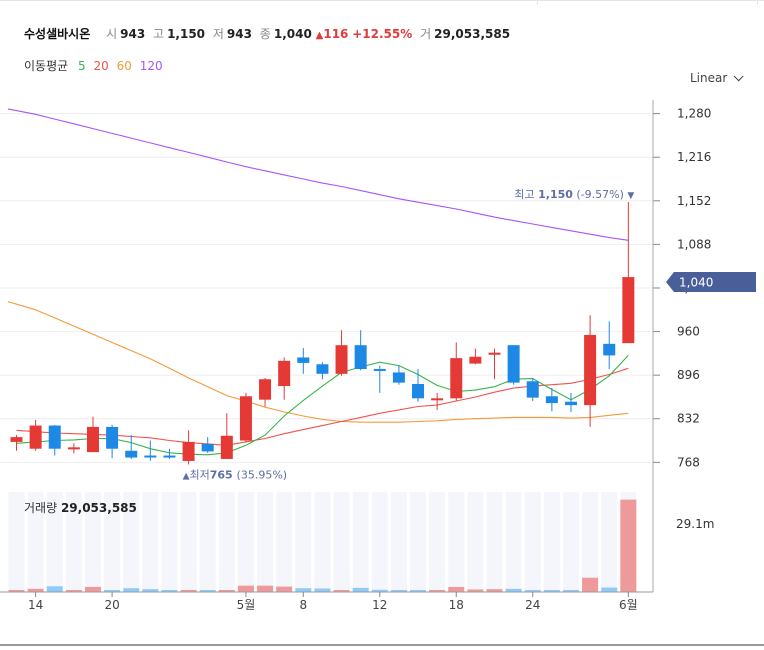 The width and height of the screenshot is (764, 650). I want to click on ma5-line, so click(322, 405).